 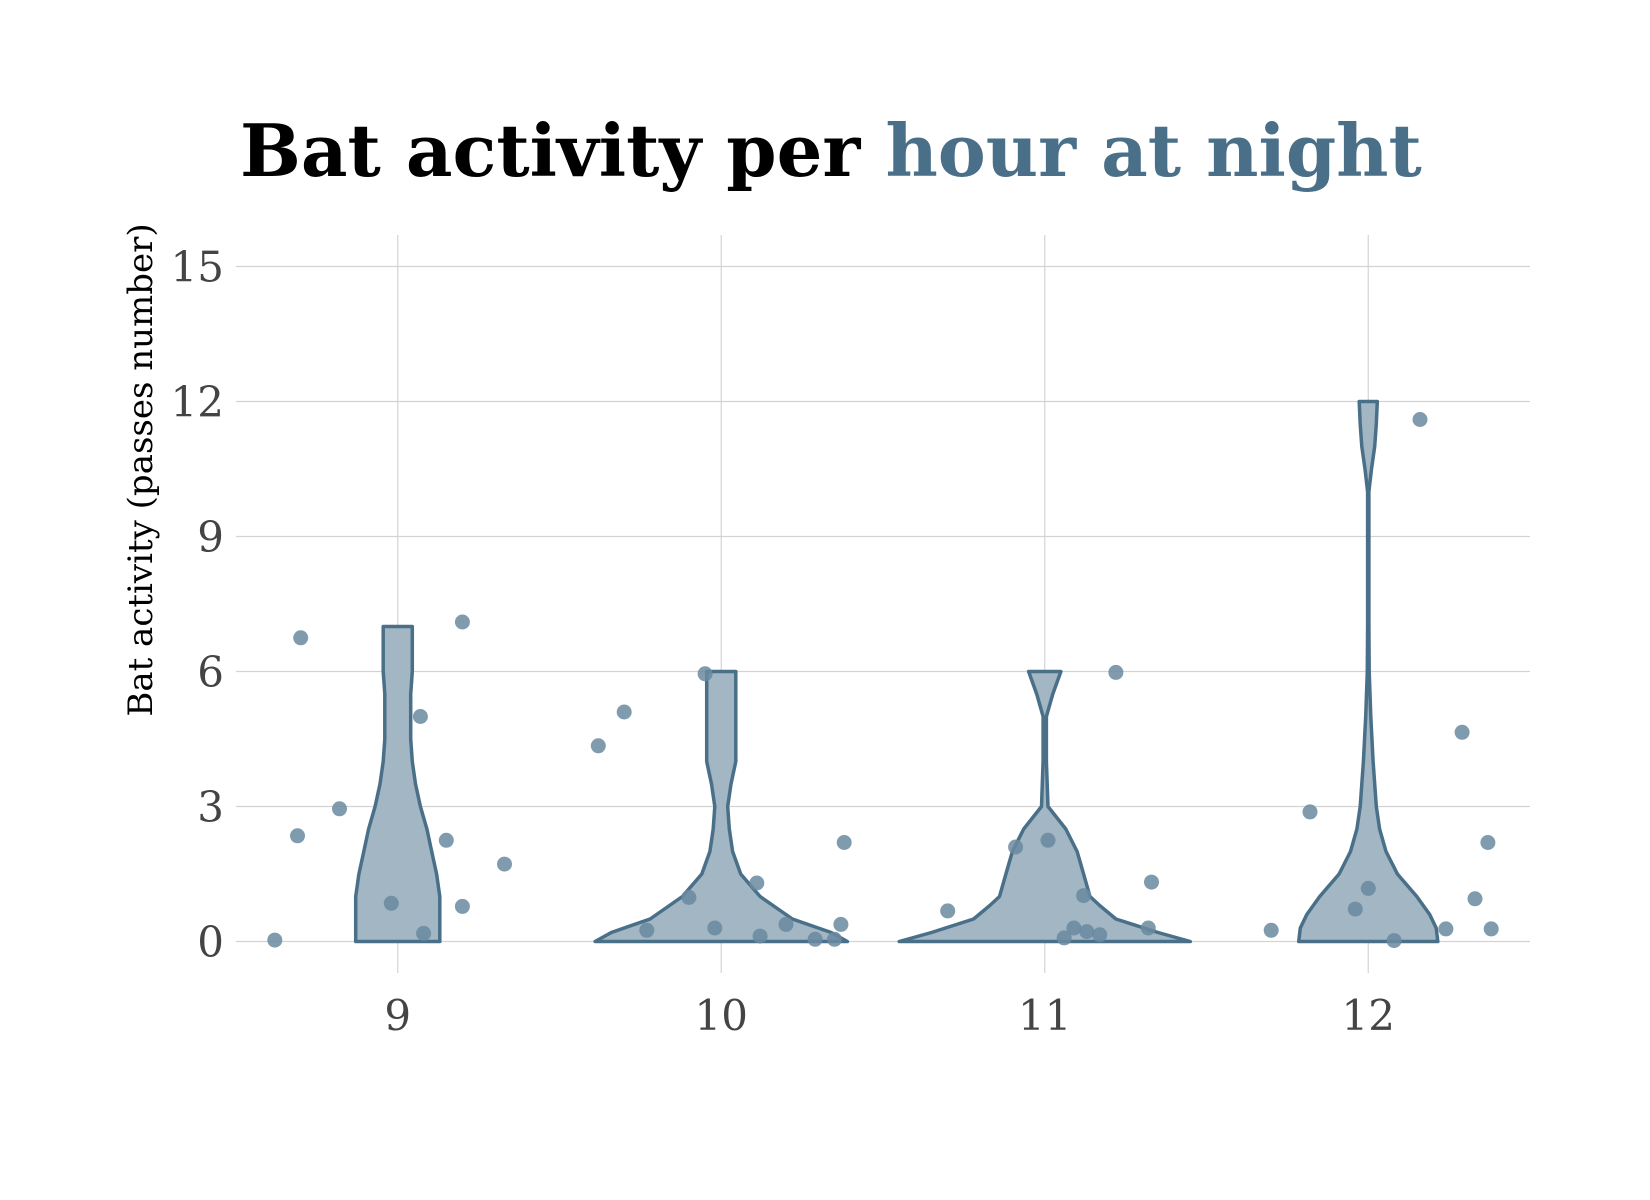 What do you see at coordinates (197, 267) in the screenshot?
I see `y-tick-label-15: 15` at bounding box center [197, 267].